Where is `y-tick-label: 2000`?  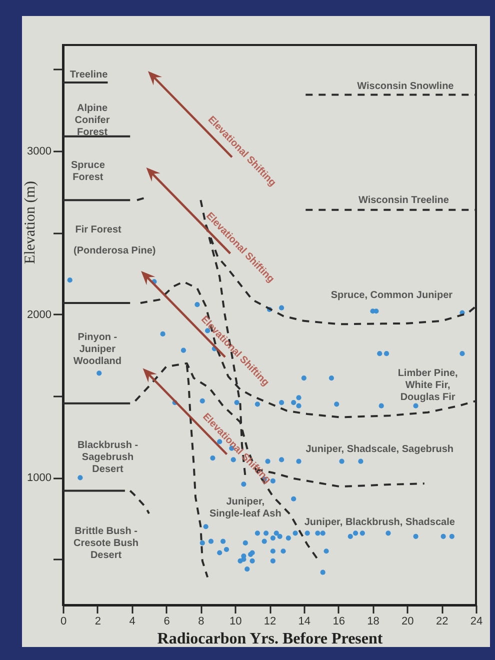 y-tick-label: 2000 is located at coordinates (39, 314).